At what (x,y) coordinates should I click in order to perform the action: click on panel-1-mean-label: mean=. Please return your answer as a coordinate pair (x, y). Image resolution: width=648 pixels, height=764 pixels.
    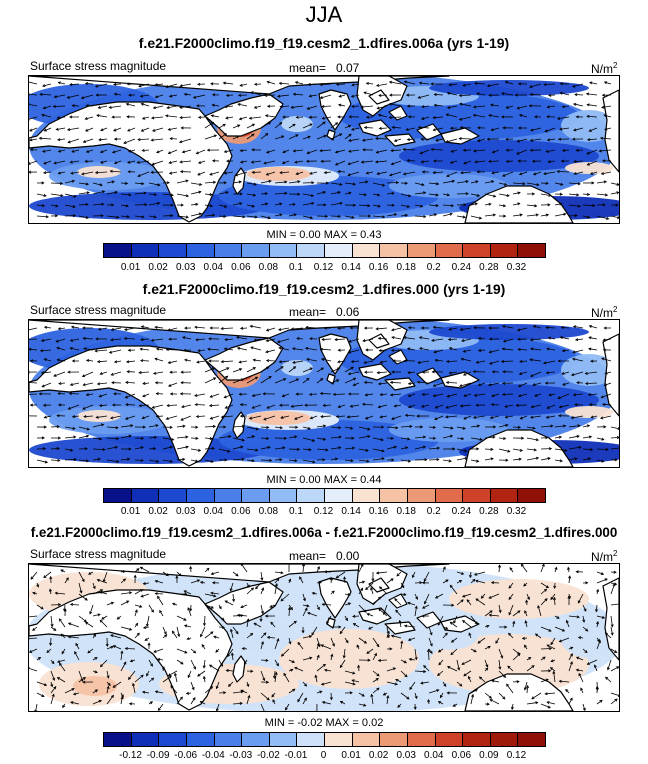
    Looking at the image, I should click on (308, 68).